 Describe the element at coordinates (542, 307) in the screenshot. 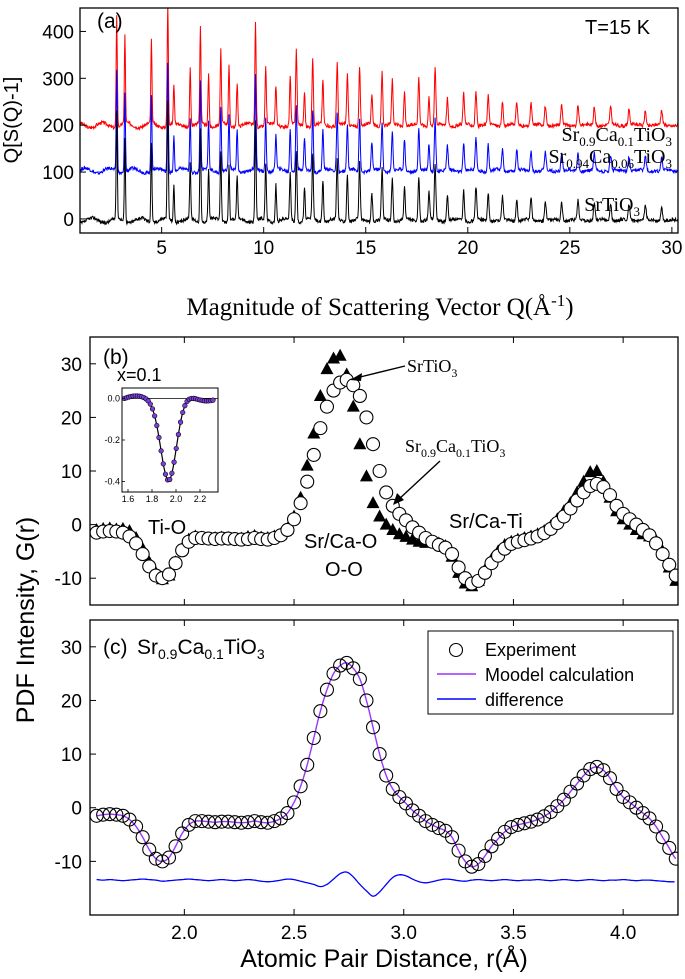

I see `xlabel-unit: Å` at that location.